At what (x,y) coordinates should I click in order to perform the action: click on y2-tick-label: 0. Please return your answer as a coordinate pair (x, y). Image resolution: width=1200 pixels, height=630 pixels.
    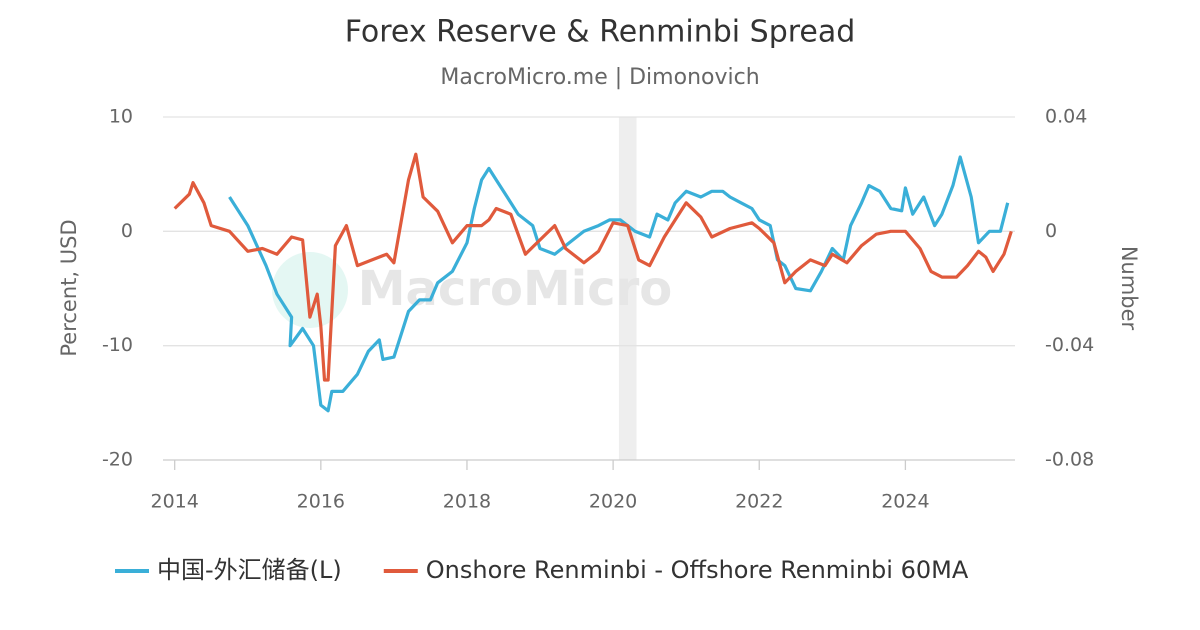
    Looking at the image, I should click on (1051, 231).